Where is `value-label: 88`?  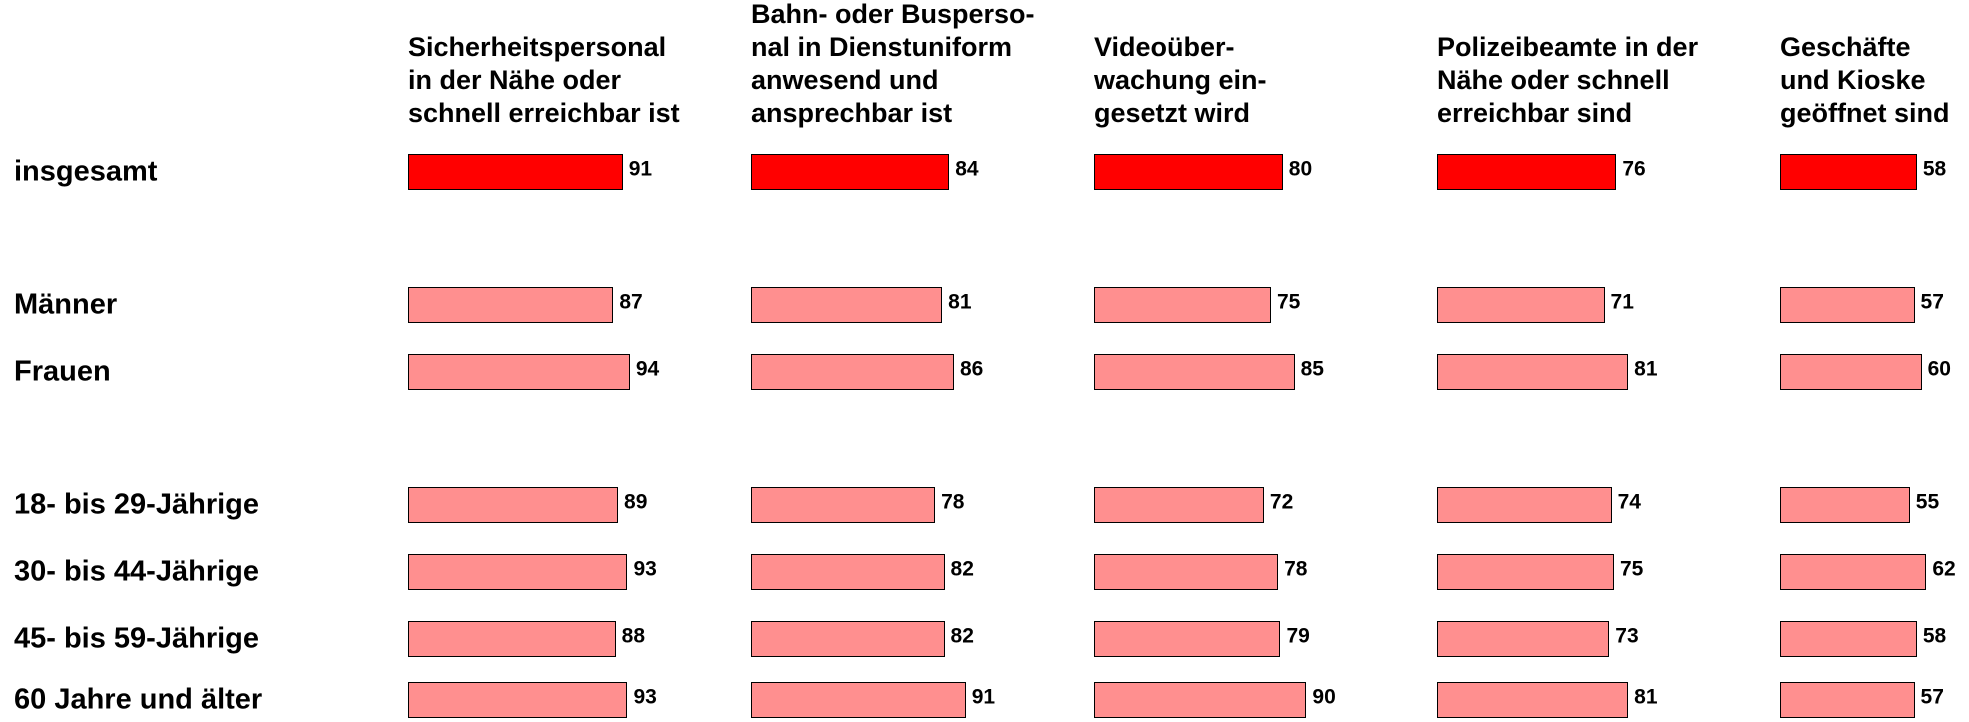
value-label: 88 is located at coordinates (633, 636).